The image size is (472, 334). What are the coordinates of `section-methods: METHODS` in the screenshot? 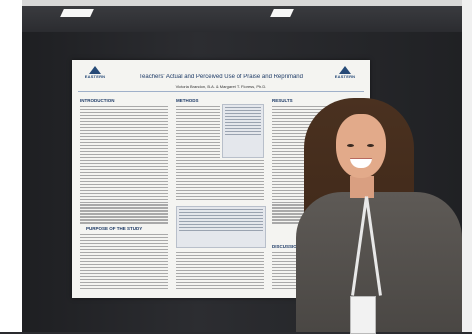 It's located at (187, 100).